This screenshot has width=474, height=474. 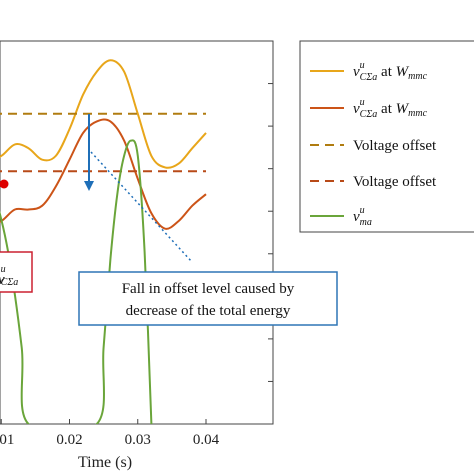 What do you see at coordinates (105, 462) in the screenshot?
I see `x-axis-label: Time (s)` at bounding box center [105, 462].